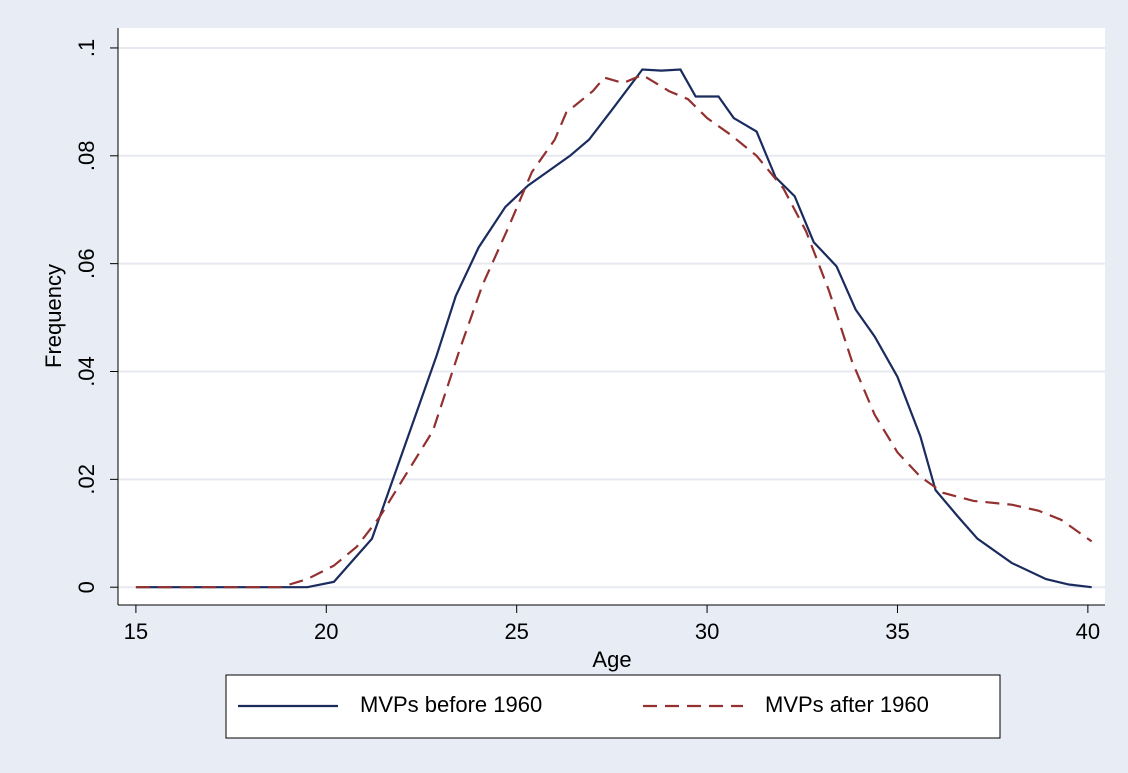 This screenshot has width=1128, height=773. Describe the element at coordinates (707, 631) in the screenshot. I see `x-tick-label: 30` at that location.